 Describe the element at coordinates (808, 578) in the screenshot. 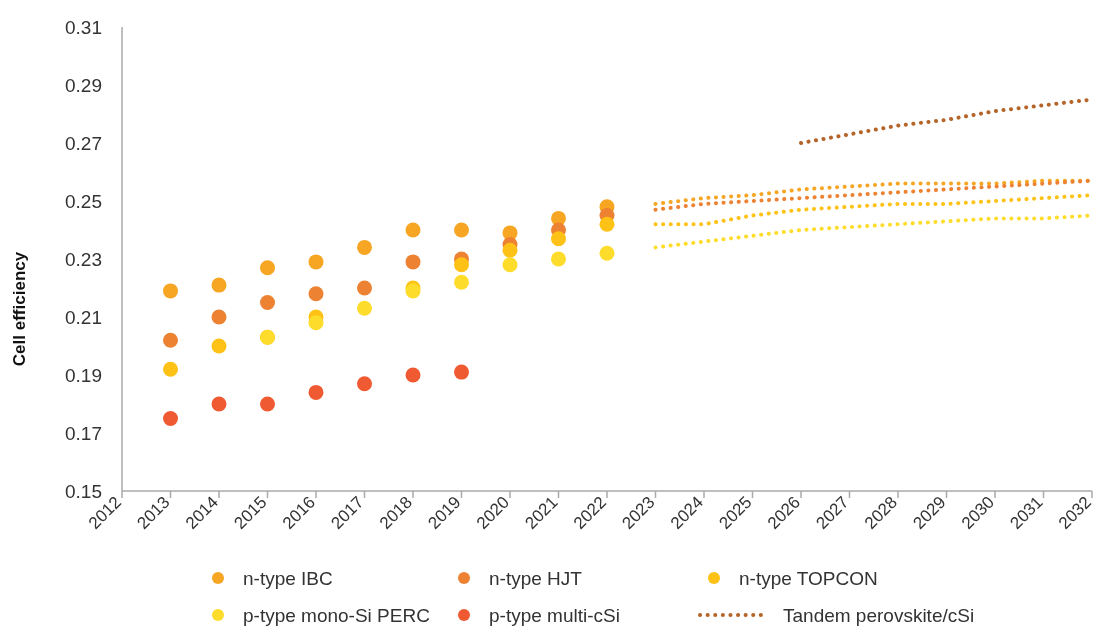

I see `legend-label: n-type TOPCON` at that location.